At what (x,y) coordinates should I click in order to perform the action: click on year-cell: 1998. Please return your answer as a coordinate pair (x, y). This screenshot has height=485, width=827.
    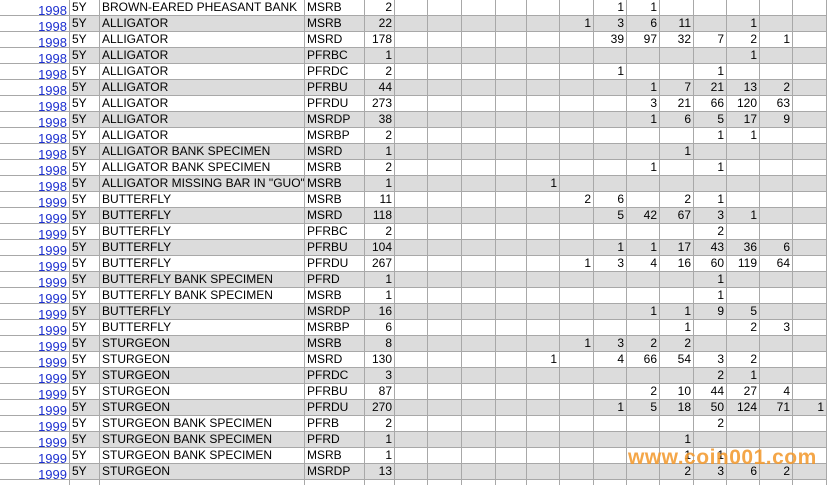
    Looking at the image, I should click on (35, 56).